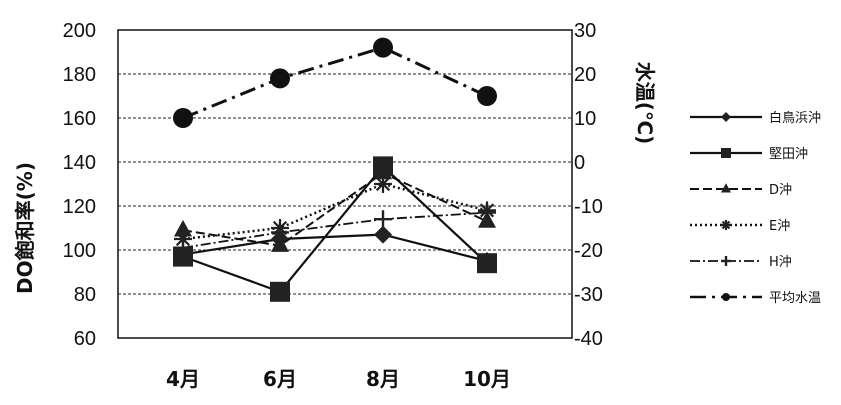 This screenshot has height=405, width=841. What do you see at coordinates (79, 163) in the screenshot?
I see `y-tick-label: 140` at bounding box center [79, 163].